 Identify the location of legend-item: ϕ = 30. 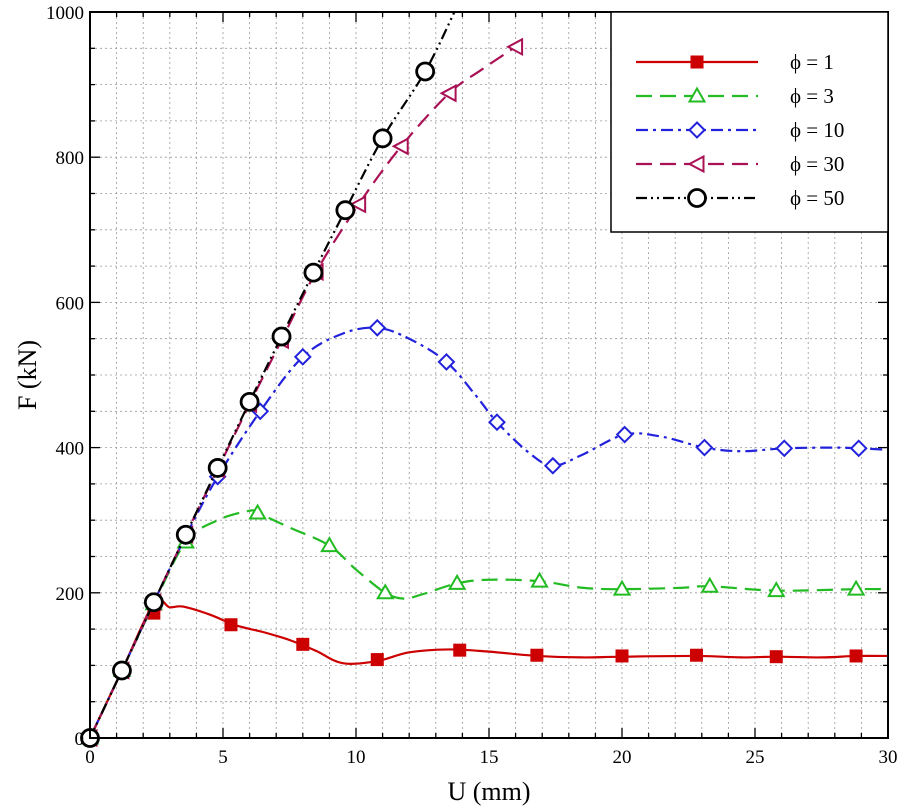
(740, 164).